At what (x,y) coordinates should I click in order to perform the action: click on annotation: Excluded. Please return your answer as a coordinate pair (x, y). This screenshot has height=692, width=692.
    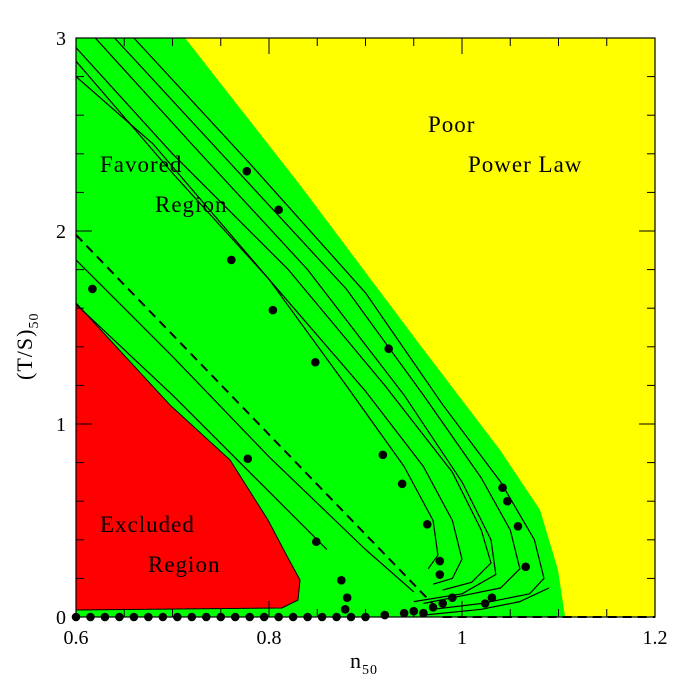
    Looking at the image, I should click on (147, 524).